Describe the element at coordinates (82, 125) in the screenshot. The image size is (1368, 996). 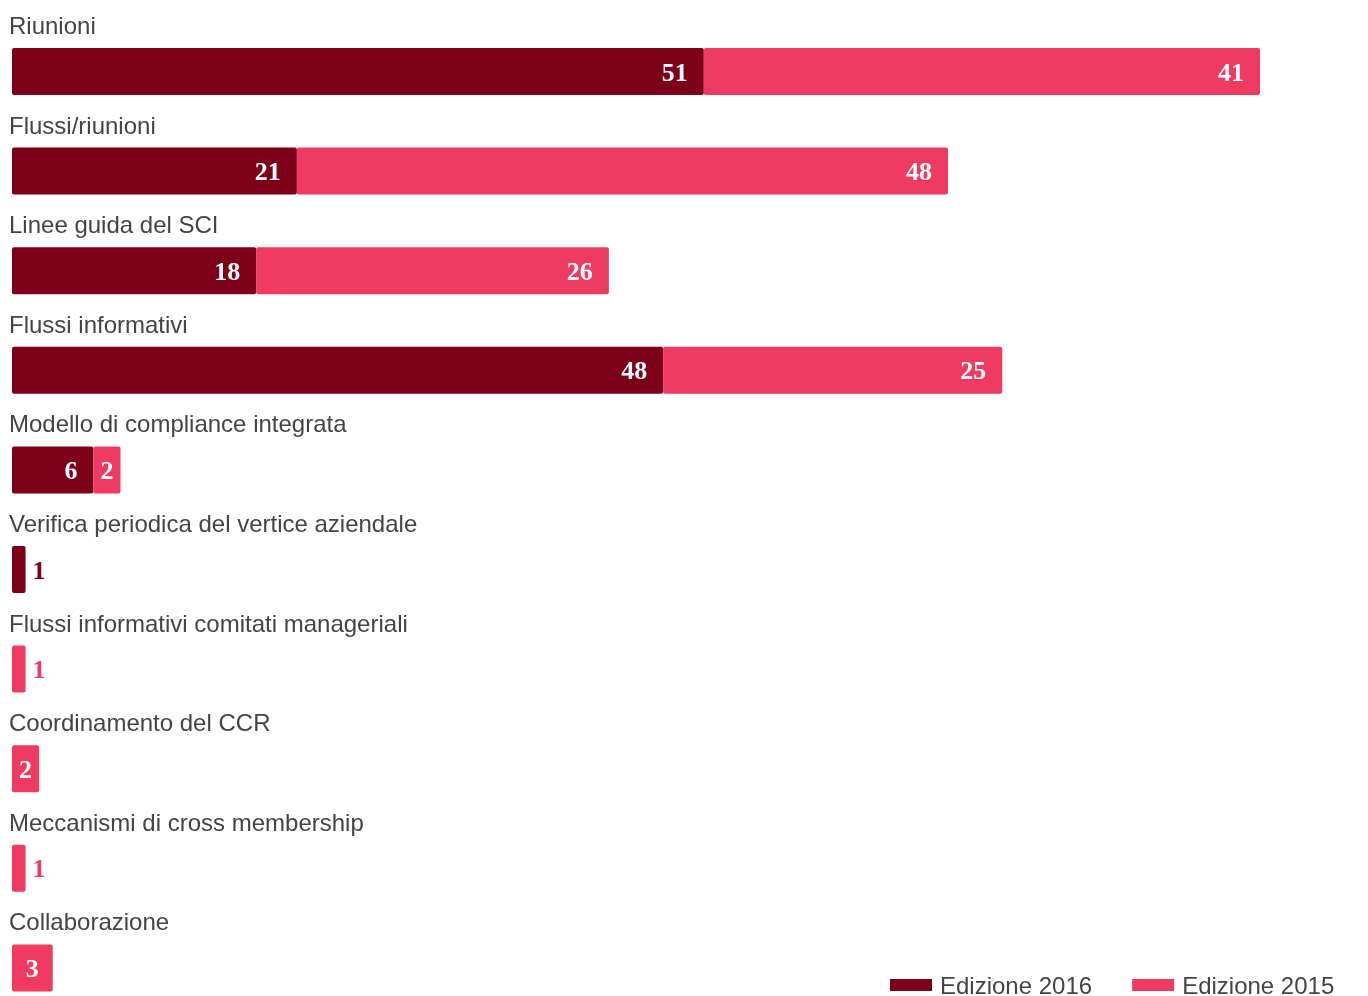
I see `y-tick-label: Flussi/riunioni` at that location.